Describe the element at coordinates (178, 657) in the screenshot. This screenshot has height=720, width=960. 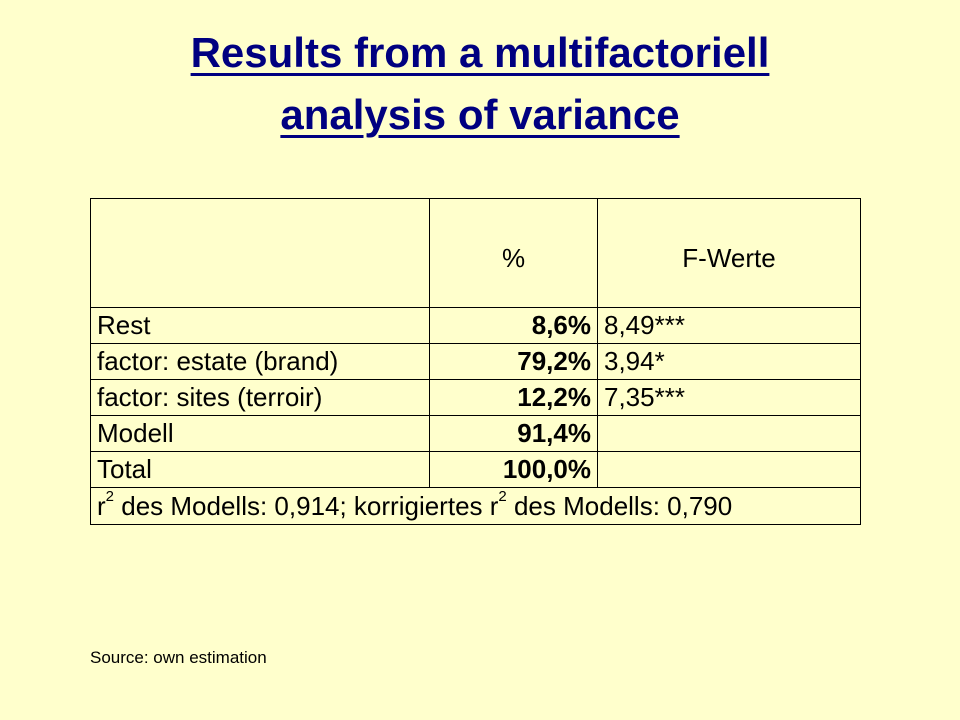
I see `source-note: Source: own estimation` at that location.